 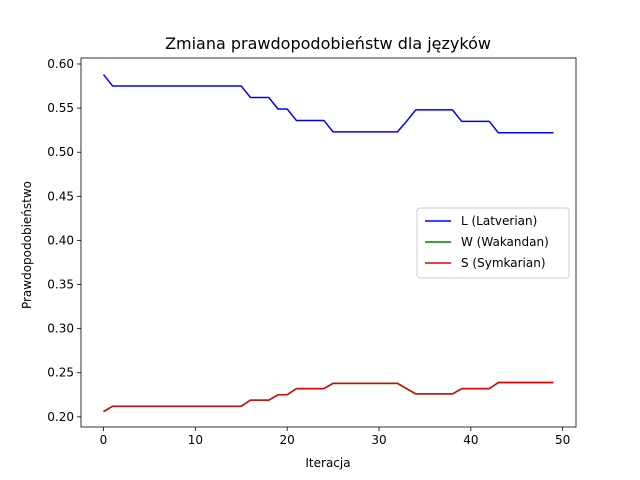 I want to click on y-tick-label: 0.30, so click(x=60, y=329).